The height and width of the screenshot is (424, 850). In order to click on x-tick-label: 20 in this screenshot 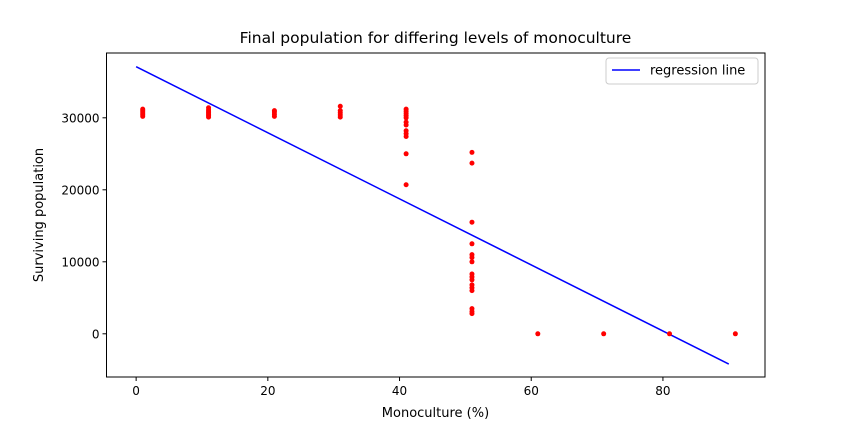, I will do `click(267, 391)`.